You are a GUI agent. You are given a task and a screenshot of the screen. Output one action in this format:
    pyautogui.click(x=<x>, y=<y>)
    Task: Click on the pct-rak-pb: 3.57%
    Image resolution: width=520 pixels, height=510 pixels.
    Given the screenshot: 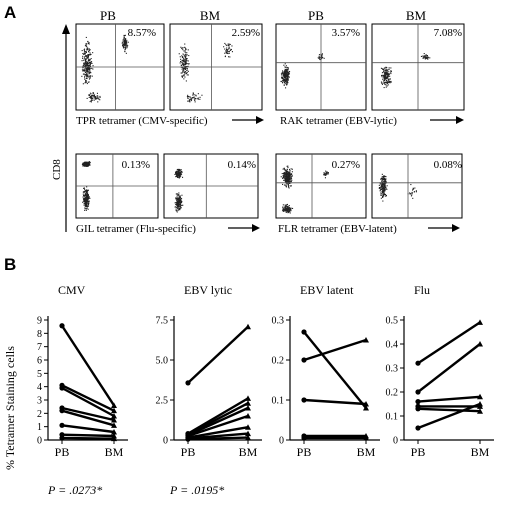 What is the action you would take?
    pyautogui.click(x=346, y=33)
    